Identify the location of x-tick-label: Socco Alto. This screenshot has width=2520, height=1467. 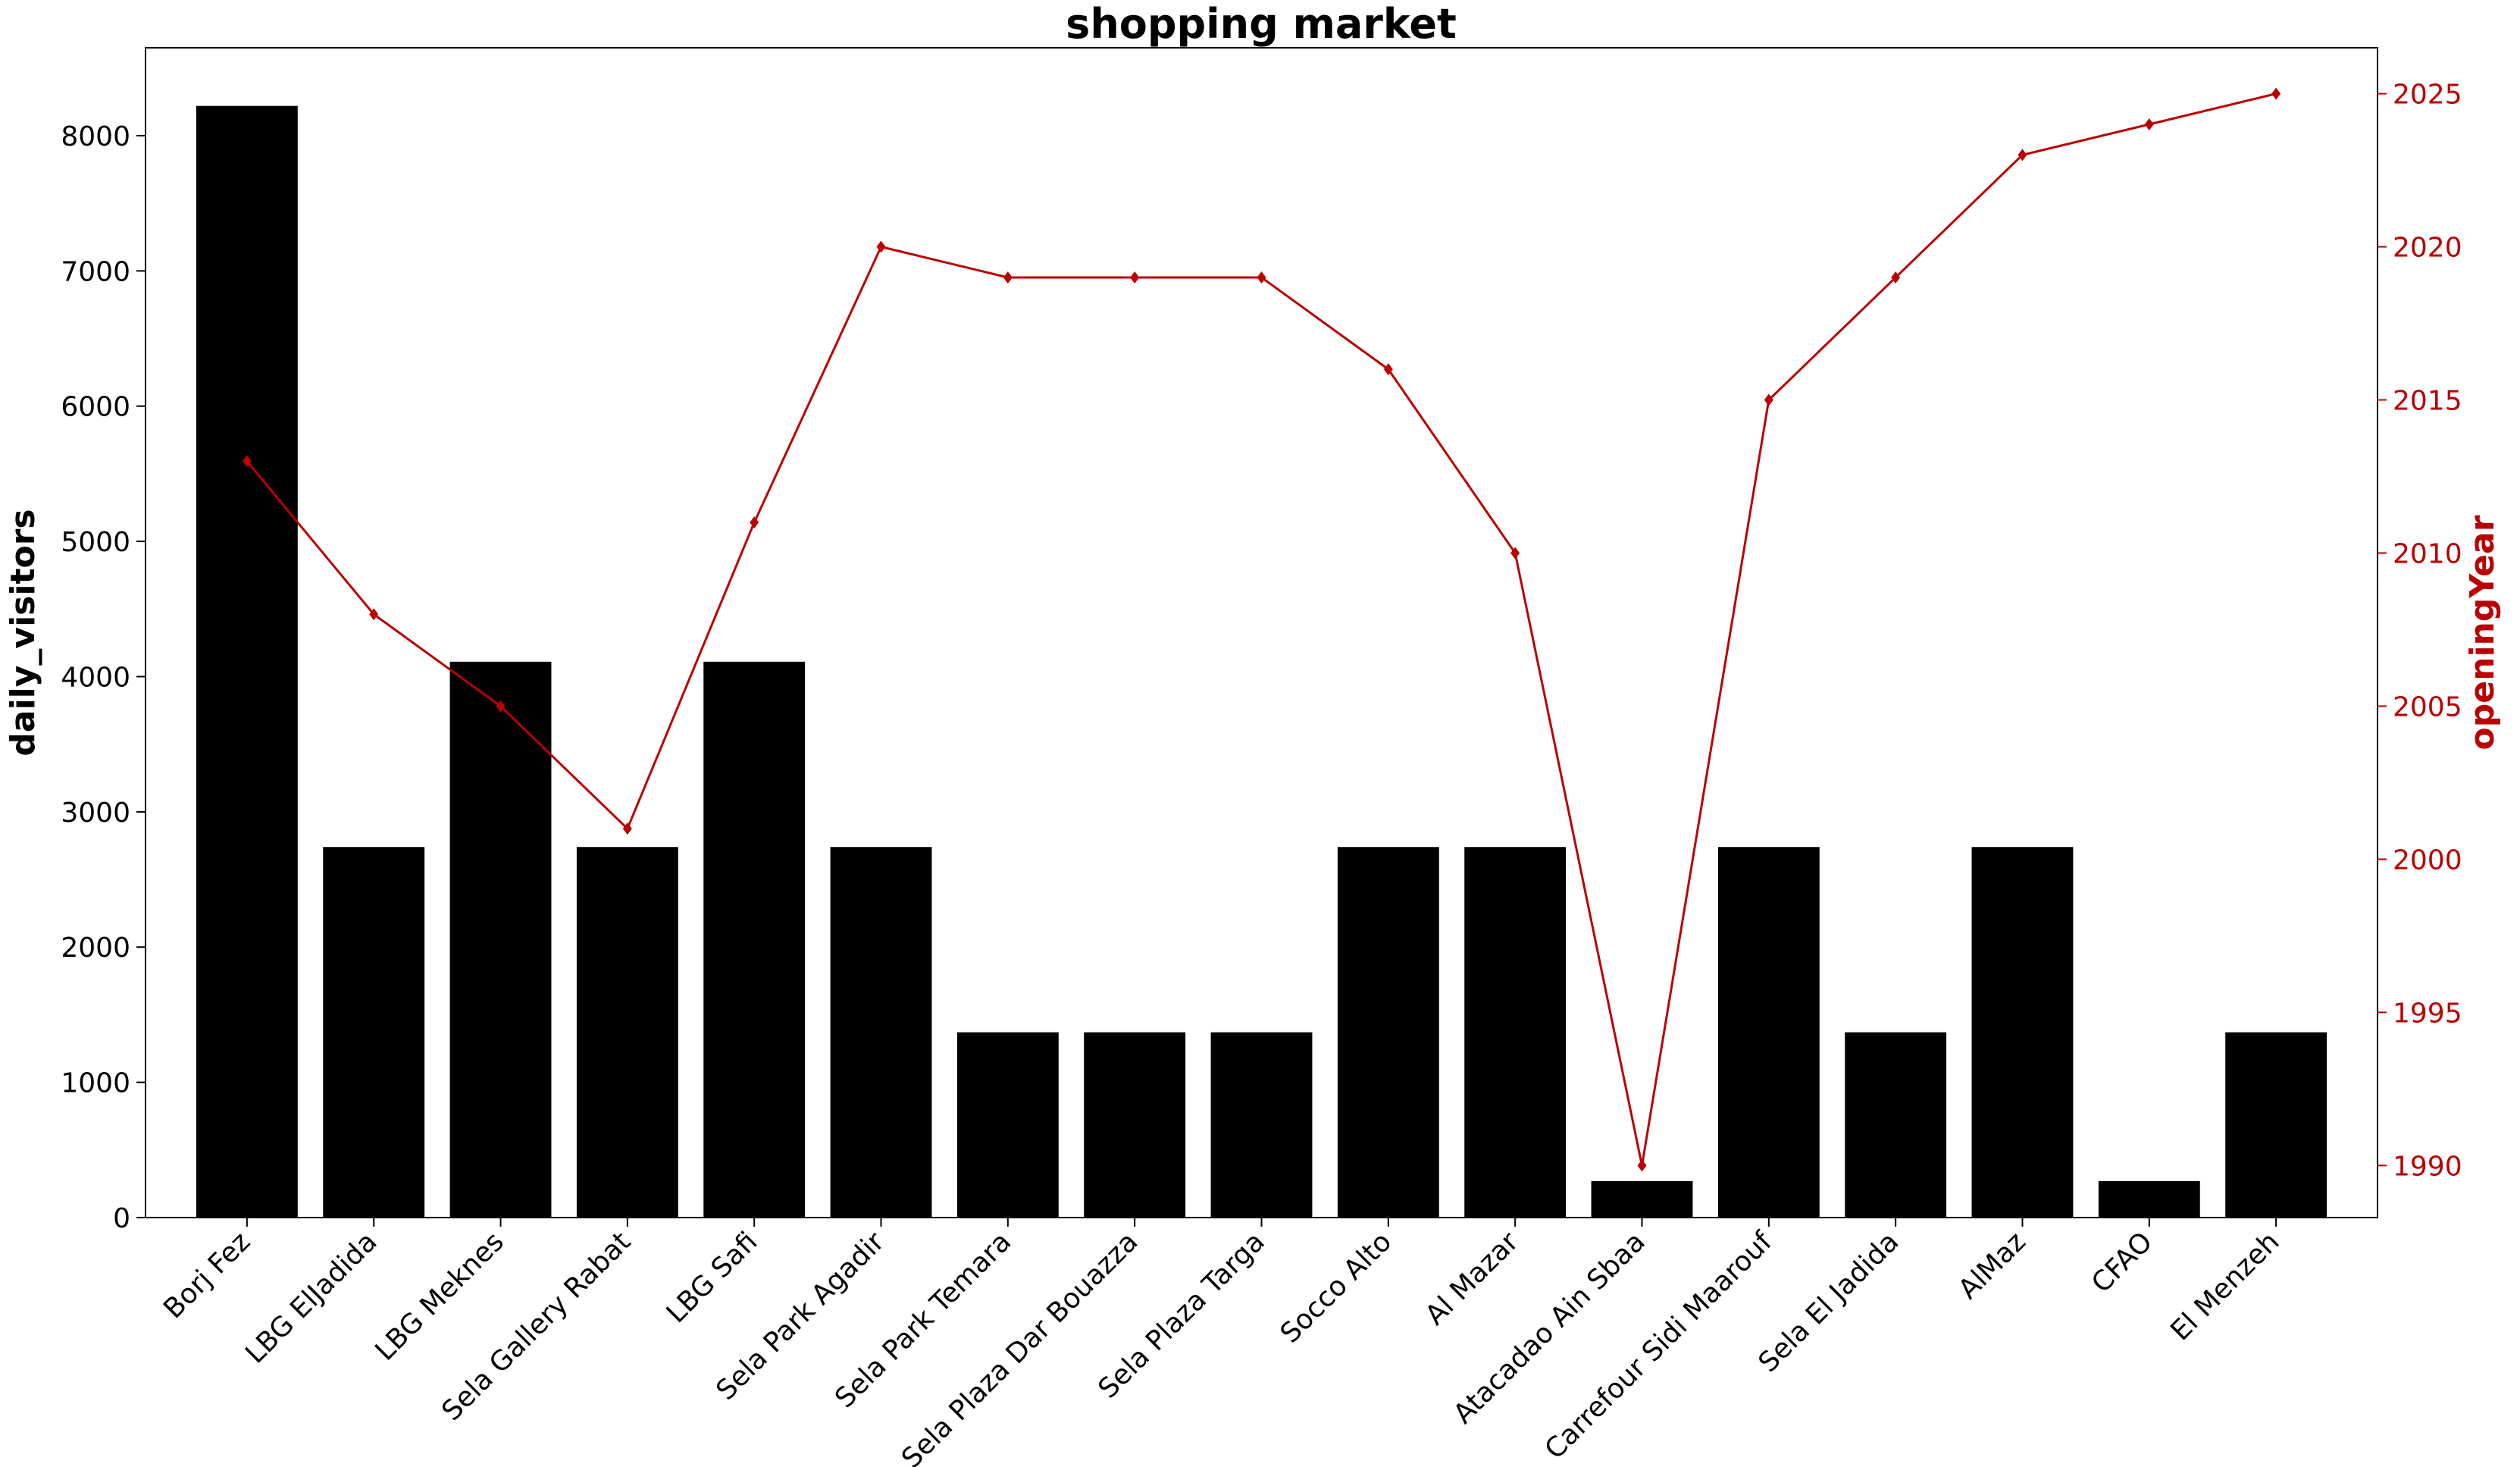
(1336, 1287).